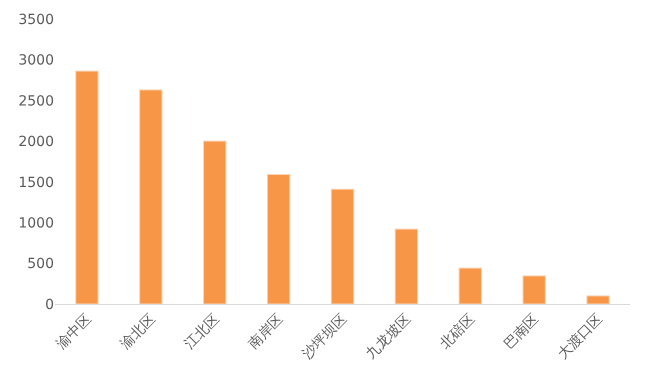 Image resolution: width=650 pixels, height=389 pixels. What do you see at coordinates (36, 101) in the screenshot?
I see `y-tick-label: 2500` at bounding box center [36, 101].